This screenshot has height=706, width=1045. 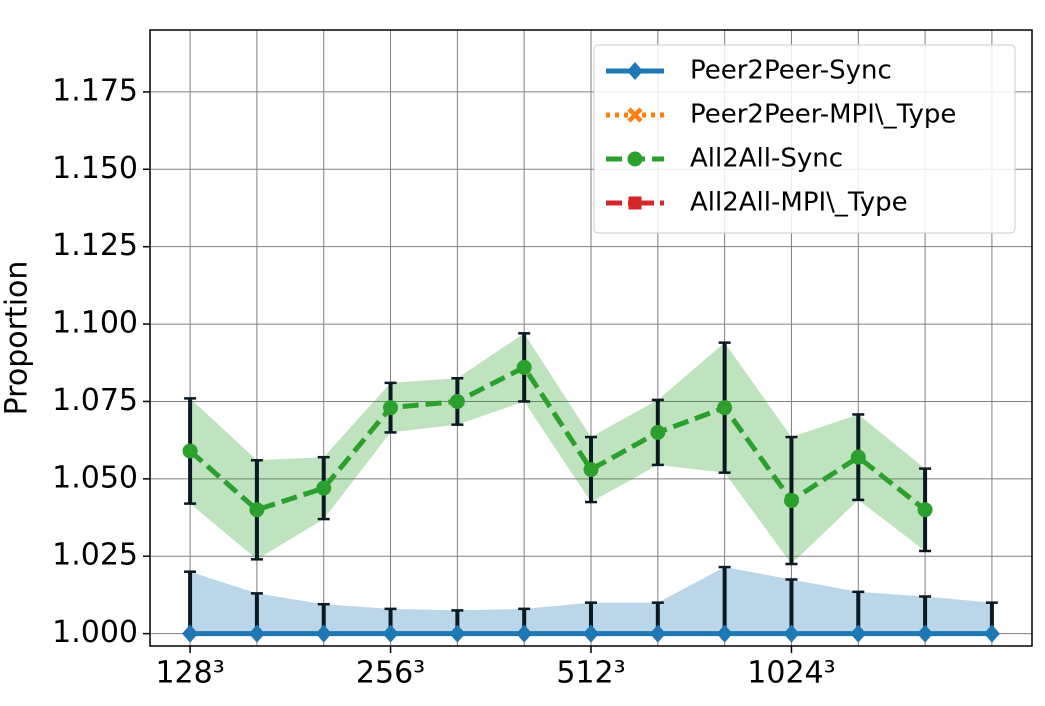 I want to click on legend-box, so click(x=804, y=139).